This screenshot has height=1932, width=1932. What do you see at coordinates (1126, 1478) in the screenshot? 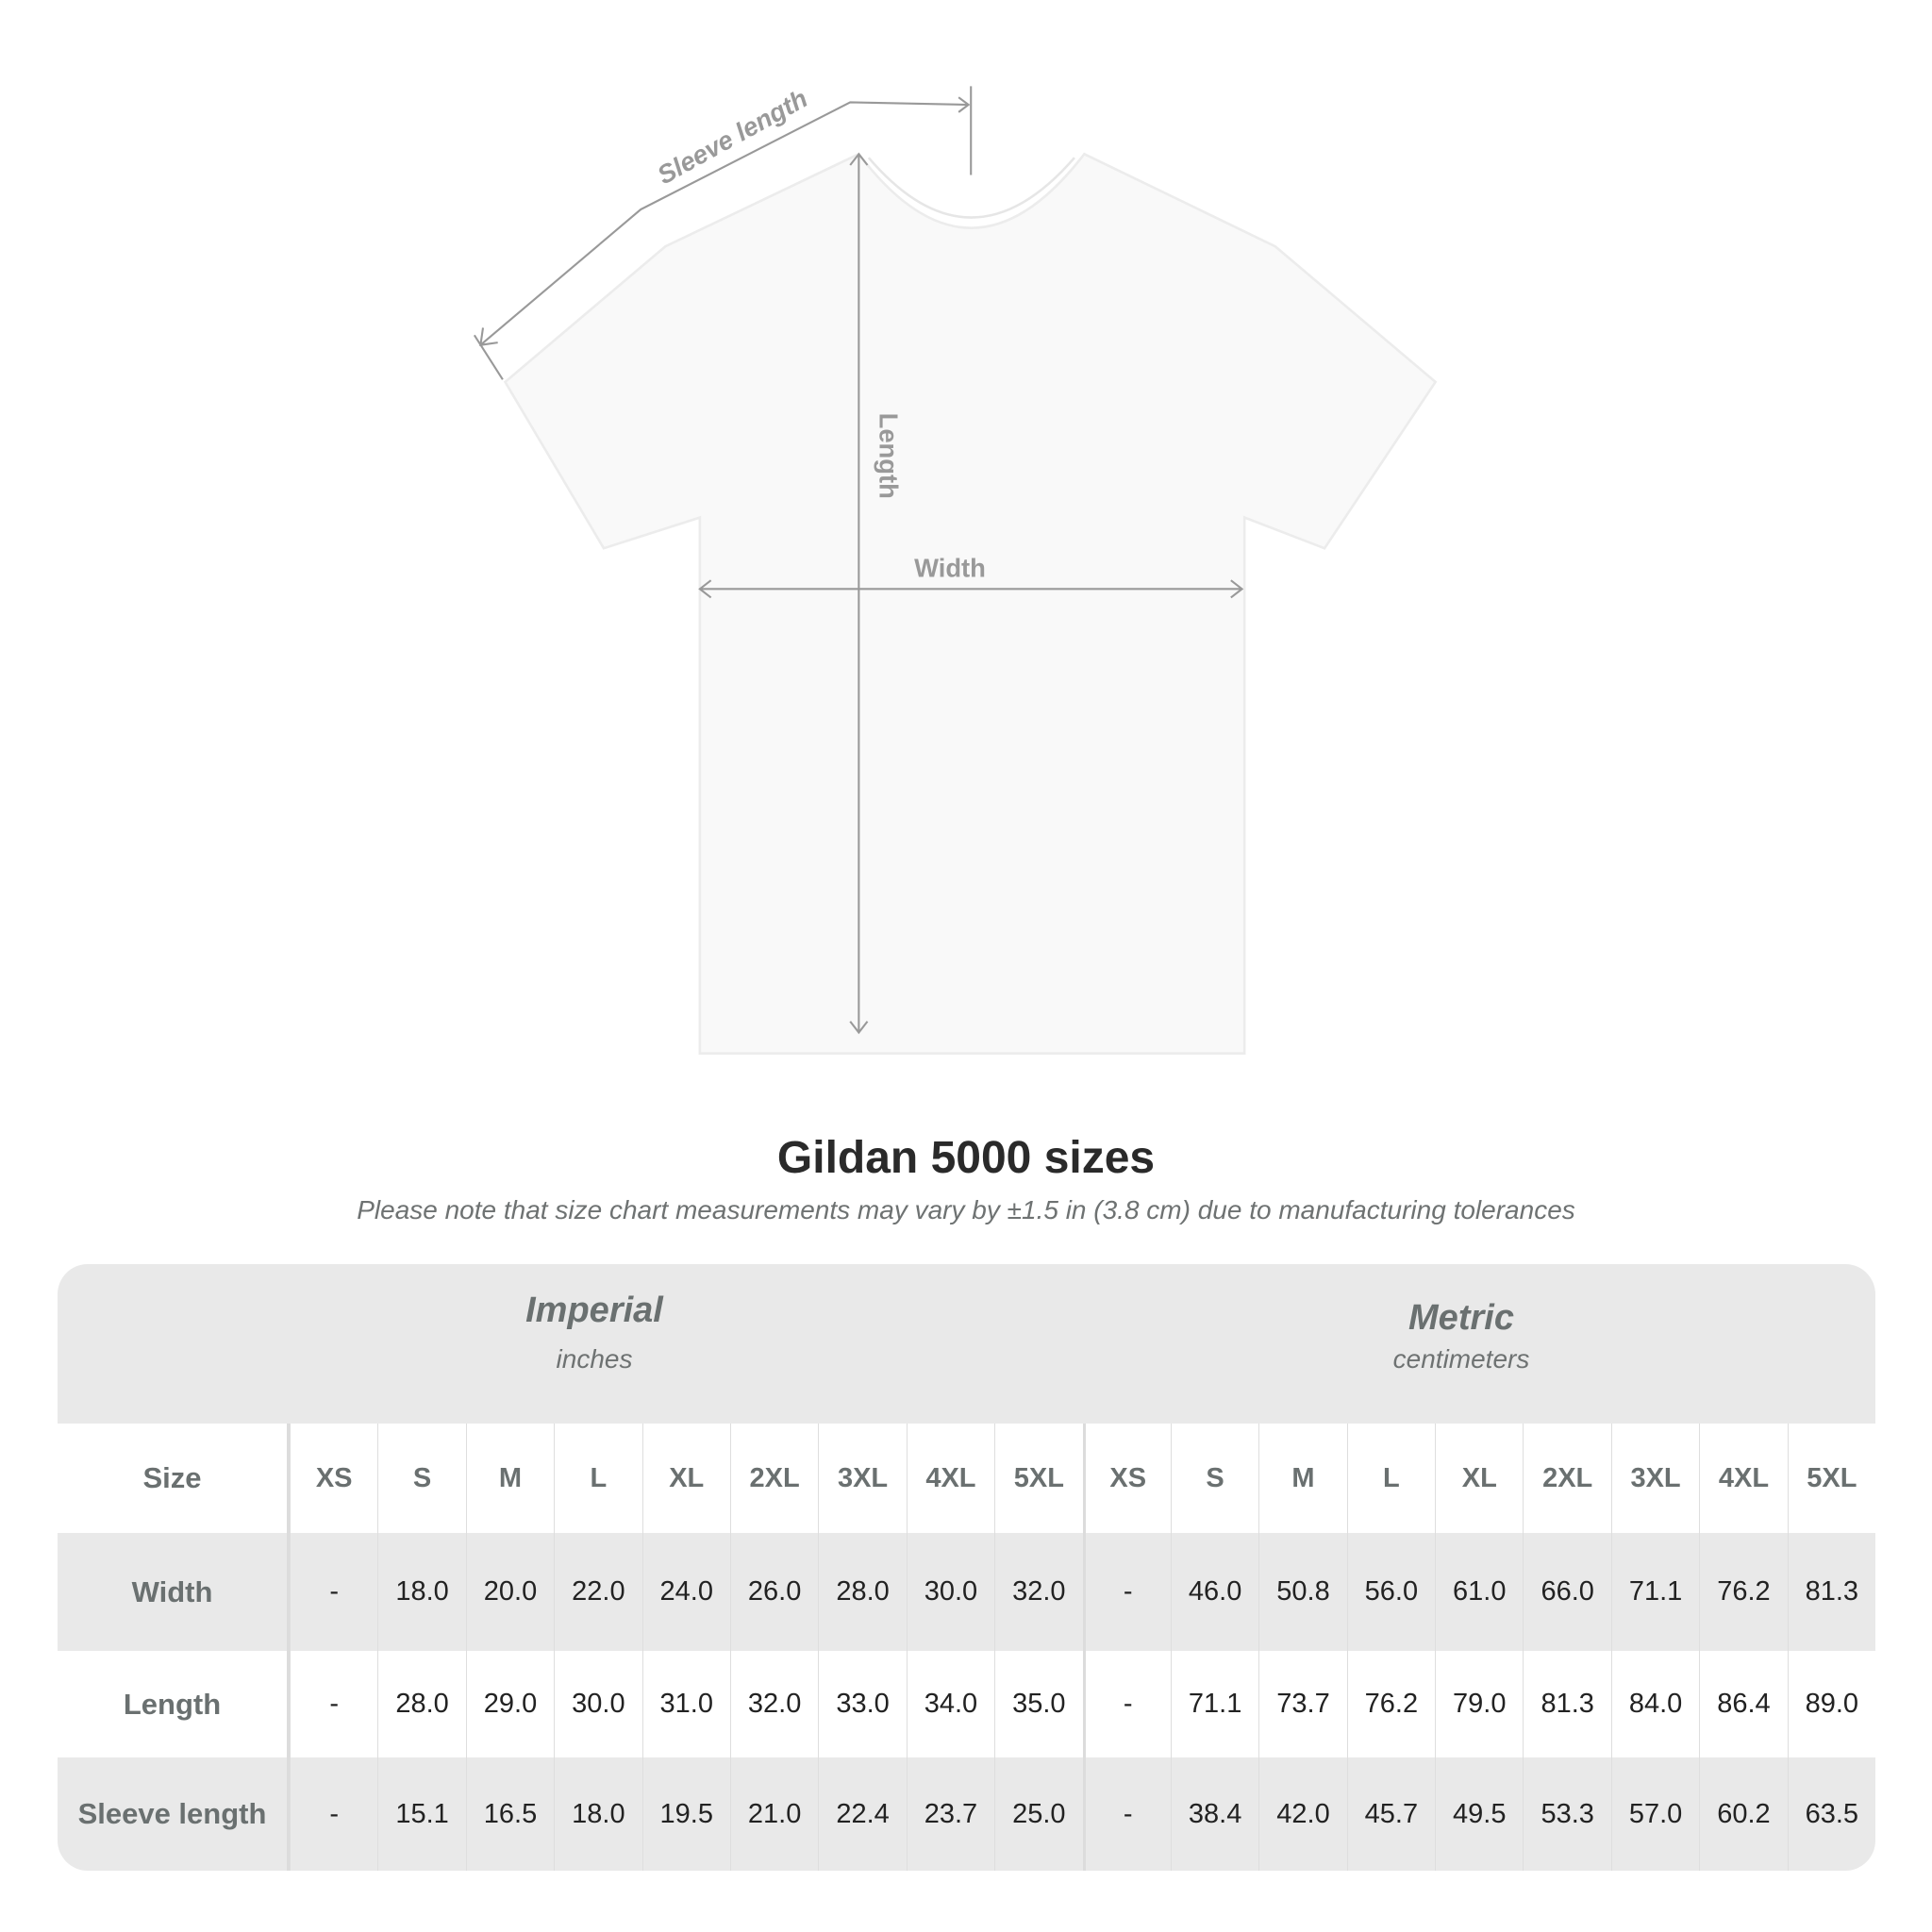
I see `size-metric-xs: XS` at bounding box center [1126, 1478].